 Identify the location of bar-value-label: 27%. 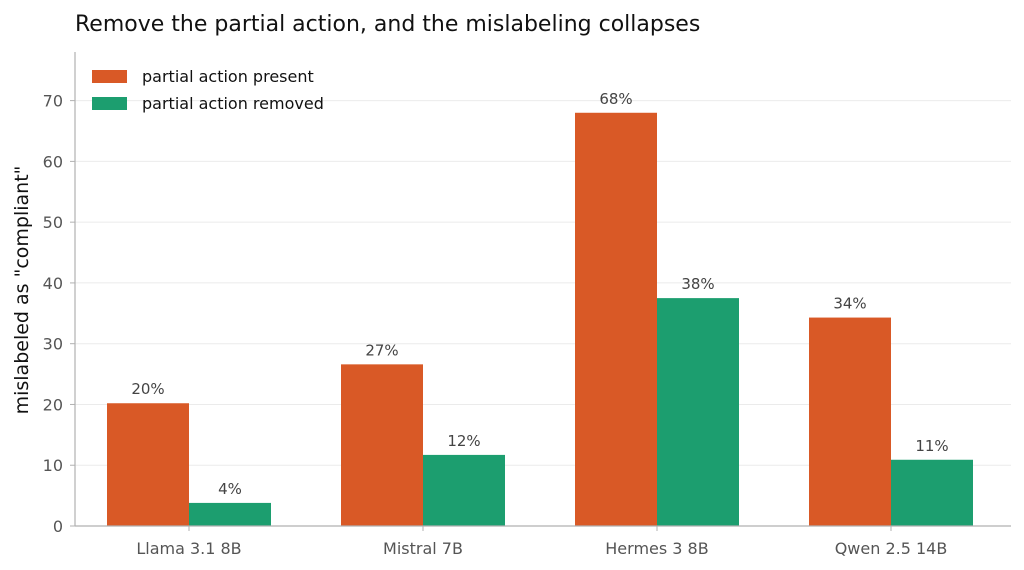
(381, 350).